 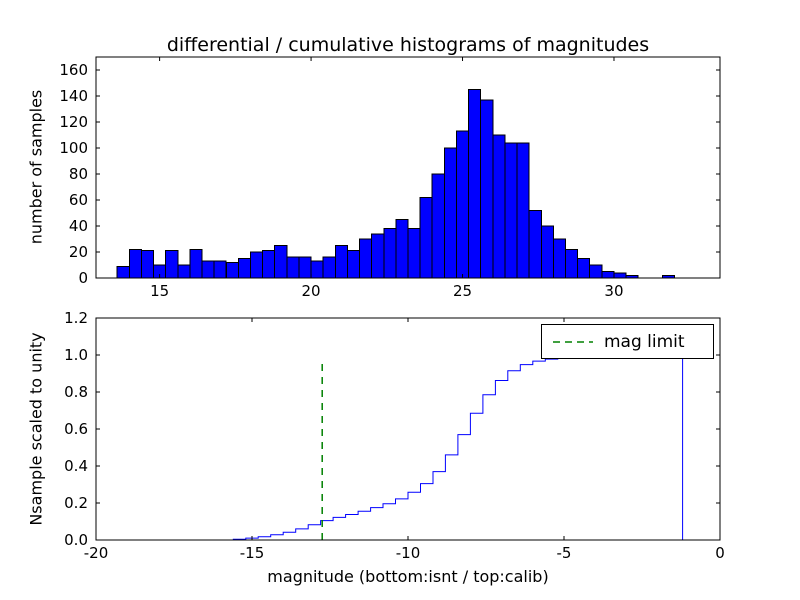 What do you see at coordinates (96, 553) in the screenshot?
I see `x-tick-label: -20` at bounding box center [96, 553].